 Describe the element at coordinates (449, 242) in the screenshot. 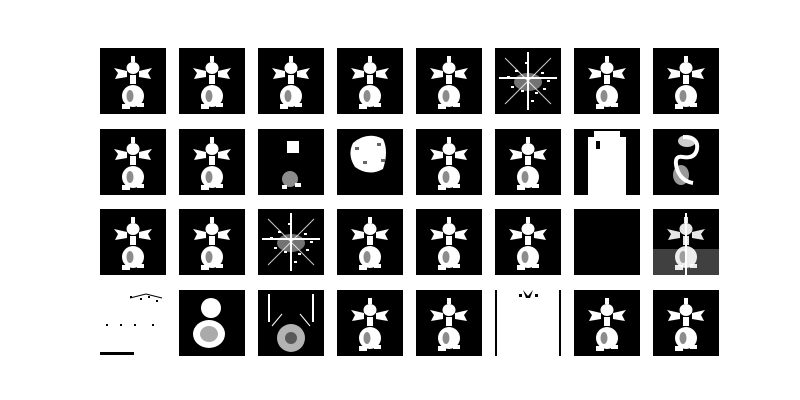

I see `image-panel-r3-c5` at that location.